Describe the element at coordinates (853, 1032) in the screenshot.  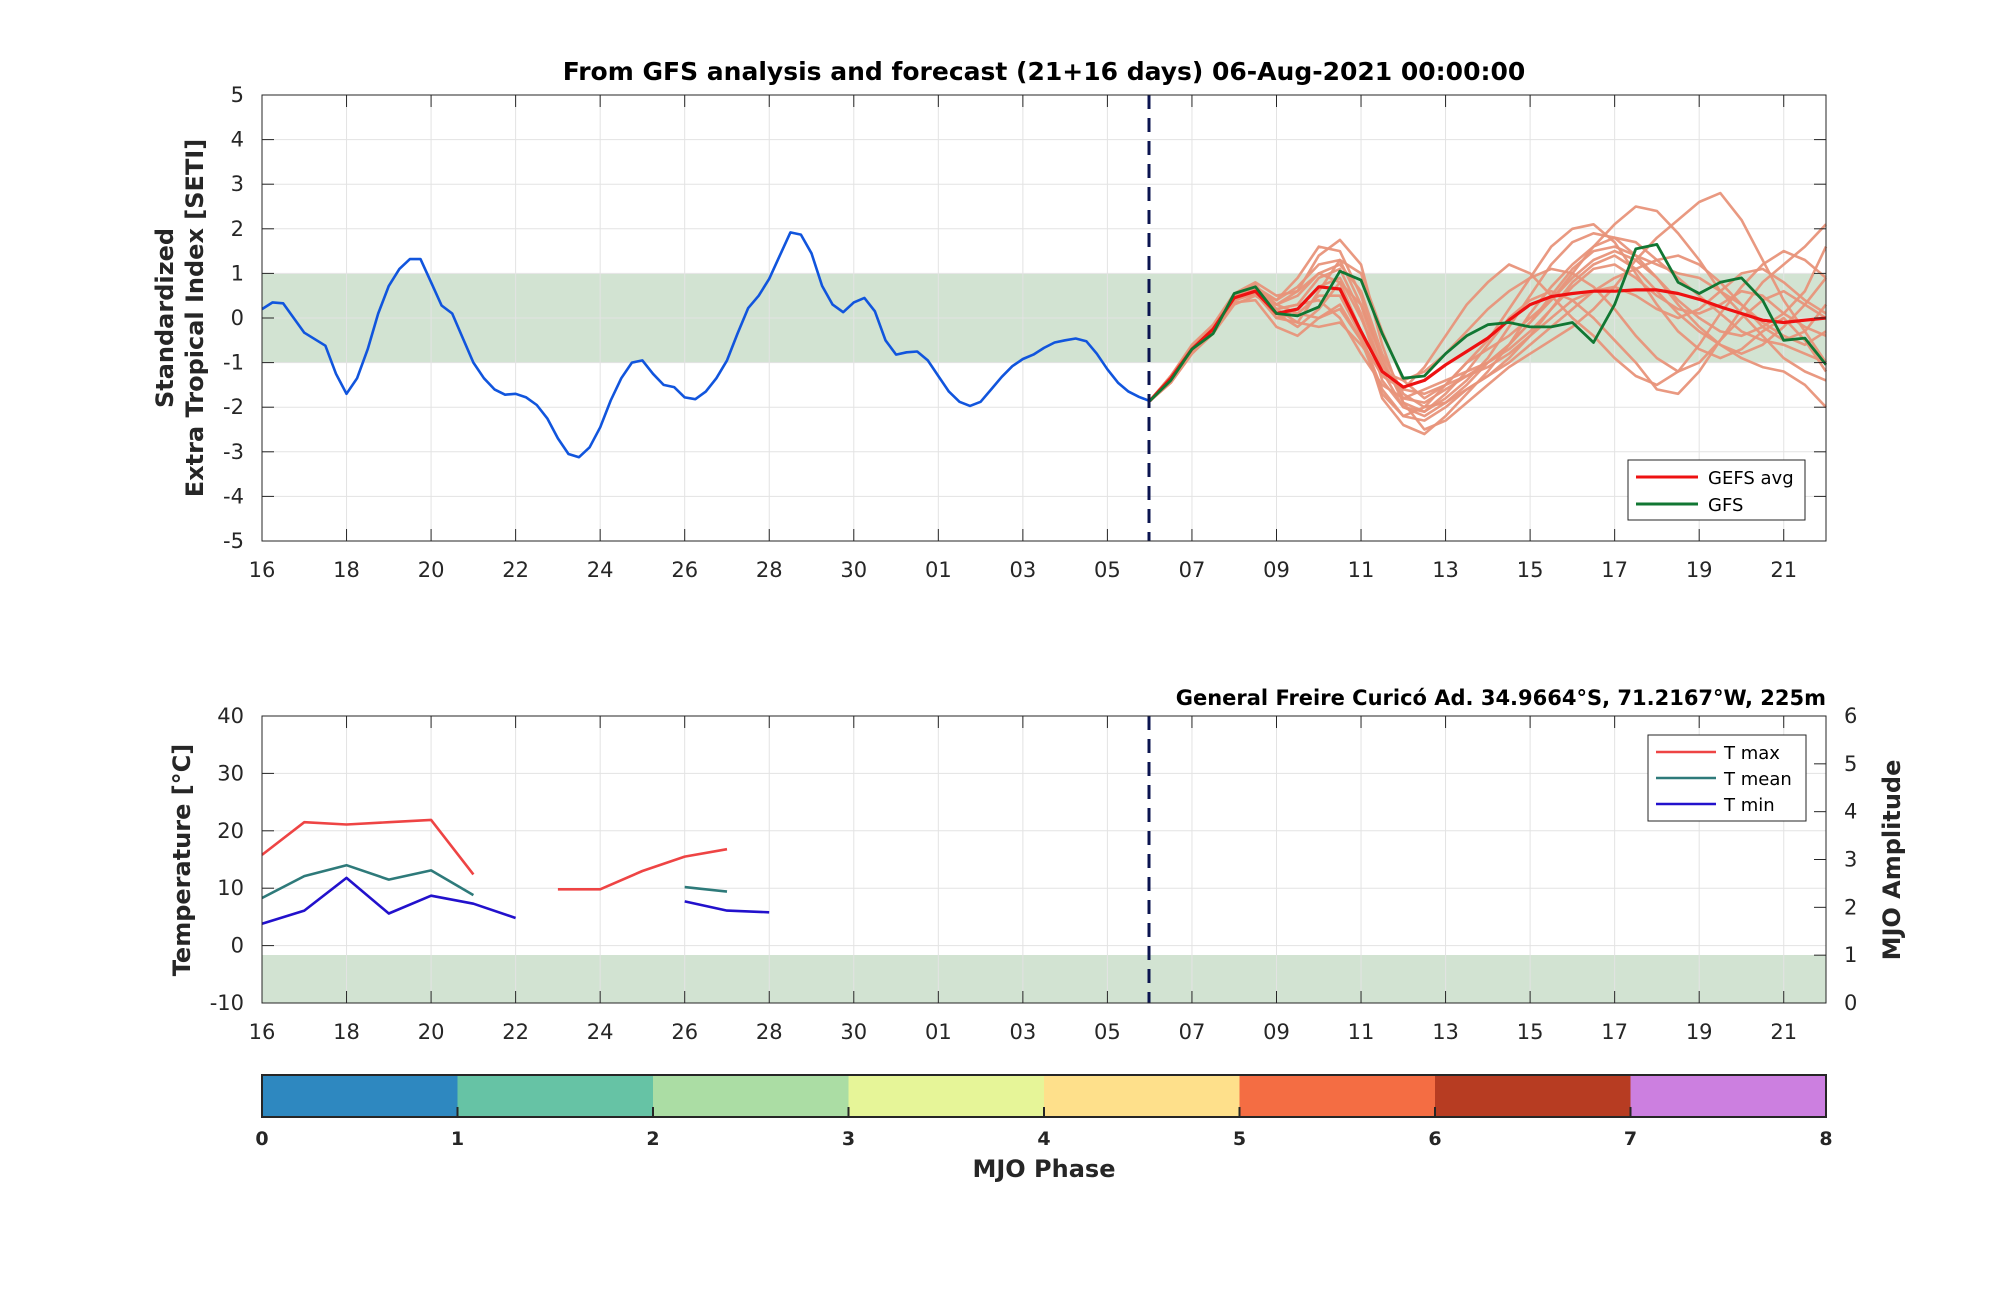
I see `temperature-xtick-label: 30` at that location.